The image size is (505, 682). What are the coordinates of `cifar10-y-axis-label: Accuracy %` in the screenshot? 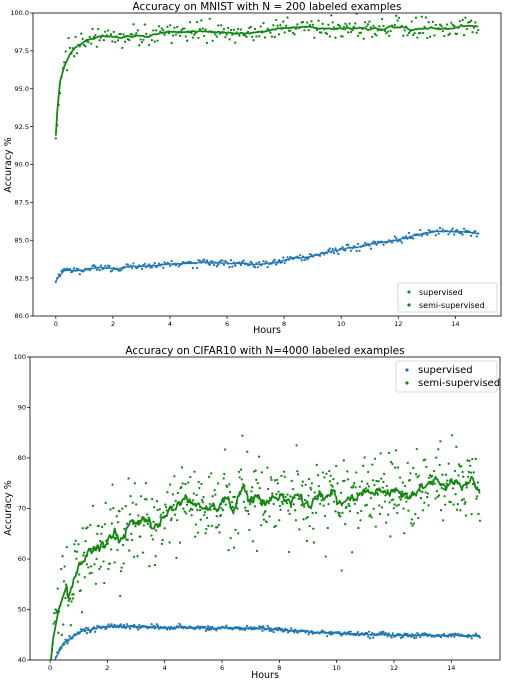 It's located at (8, 507).